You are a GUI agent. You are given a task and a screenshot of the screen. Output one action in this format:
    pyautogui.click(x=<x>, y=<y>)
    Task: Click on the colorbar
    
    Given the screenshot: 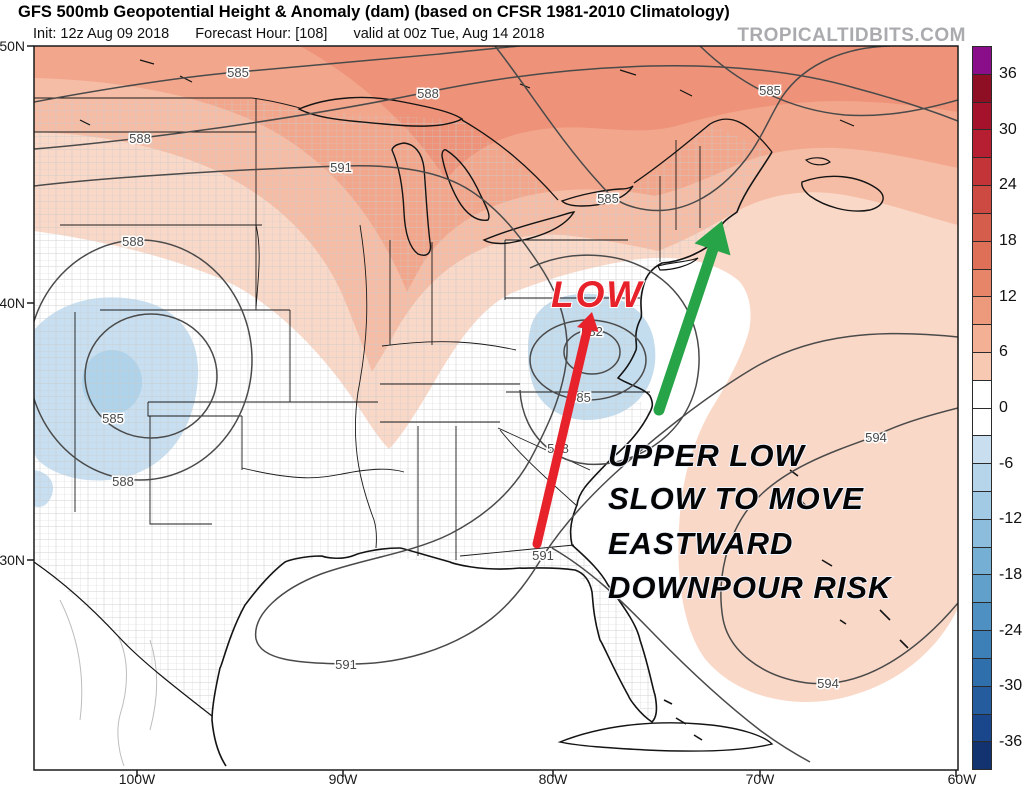 What is the action you would take?
    pyautogui.click(x=982, y=408)
    